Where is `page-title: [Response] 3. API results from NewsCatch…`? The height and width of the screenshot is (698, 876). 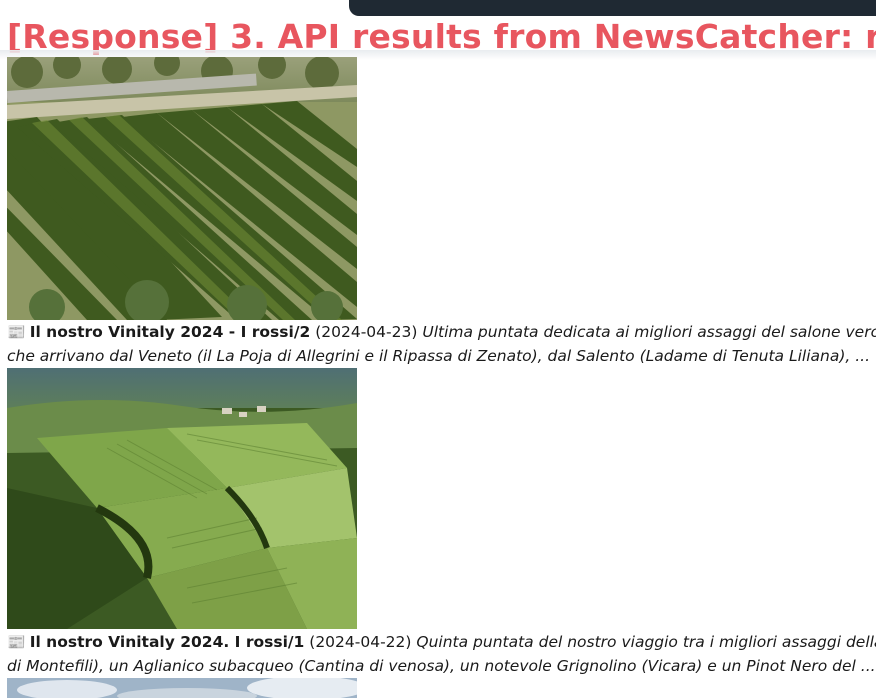 page-title: [Response] 3. API results from NewsCatch… is located at coordinates (441, 36).